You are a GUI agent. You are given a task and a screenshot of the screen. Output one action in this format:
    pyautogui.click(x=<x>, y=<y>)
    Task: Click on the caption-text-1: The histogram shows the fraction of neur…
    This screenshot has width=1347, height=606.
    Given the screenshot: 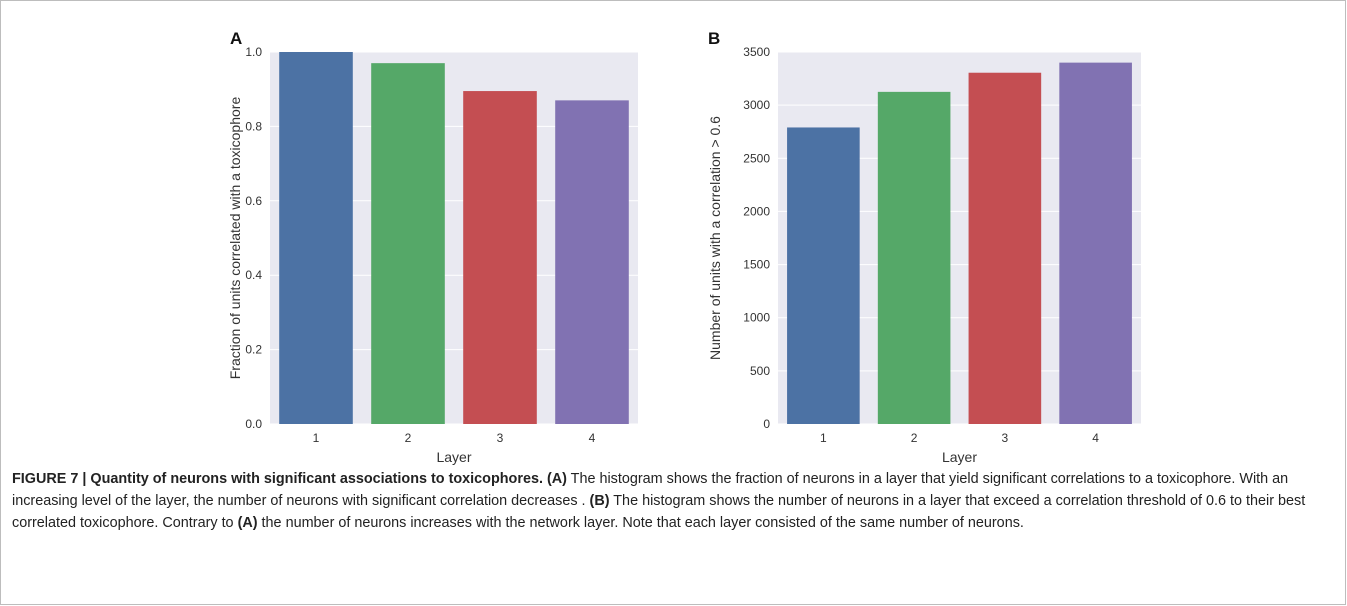 What is the action you would take?
    pyautogui.click(x=650, y=490)
    